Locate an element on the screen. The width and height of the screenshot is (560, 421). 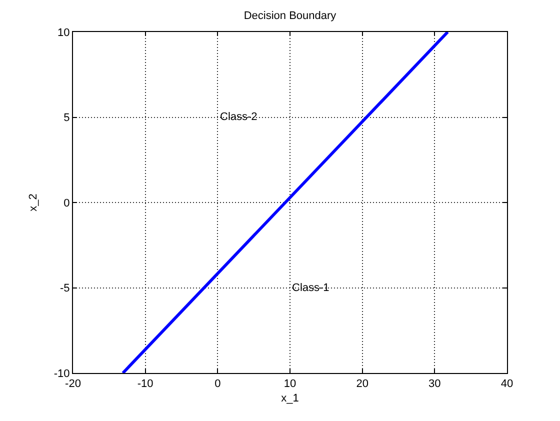
x-tick-label: -10 is located at coordinates (145, 384).